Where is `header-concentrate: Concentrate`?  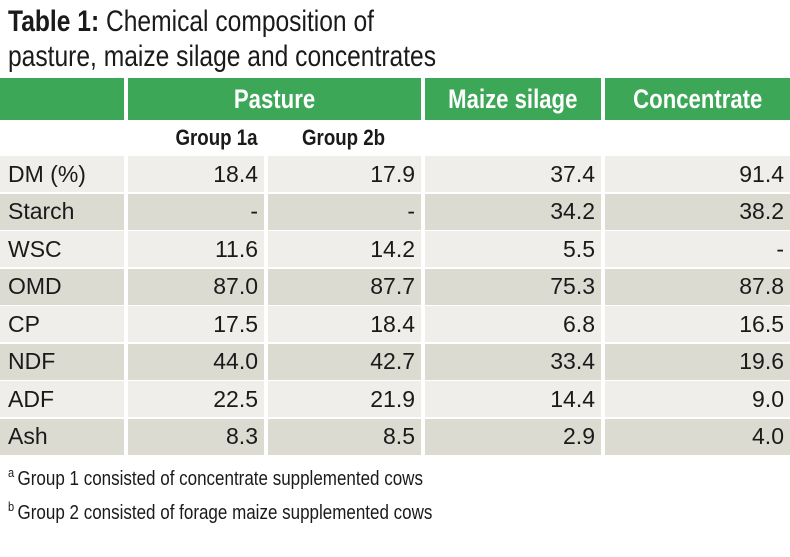
header-concentrate: Concentrate is located at coordinates (697, 99).